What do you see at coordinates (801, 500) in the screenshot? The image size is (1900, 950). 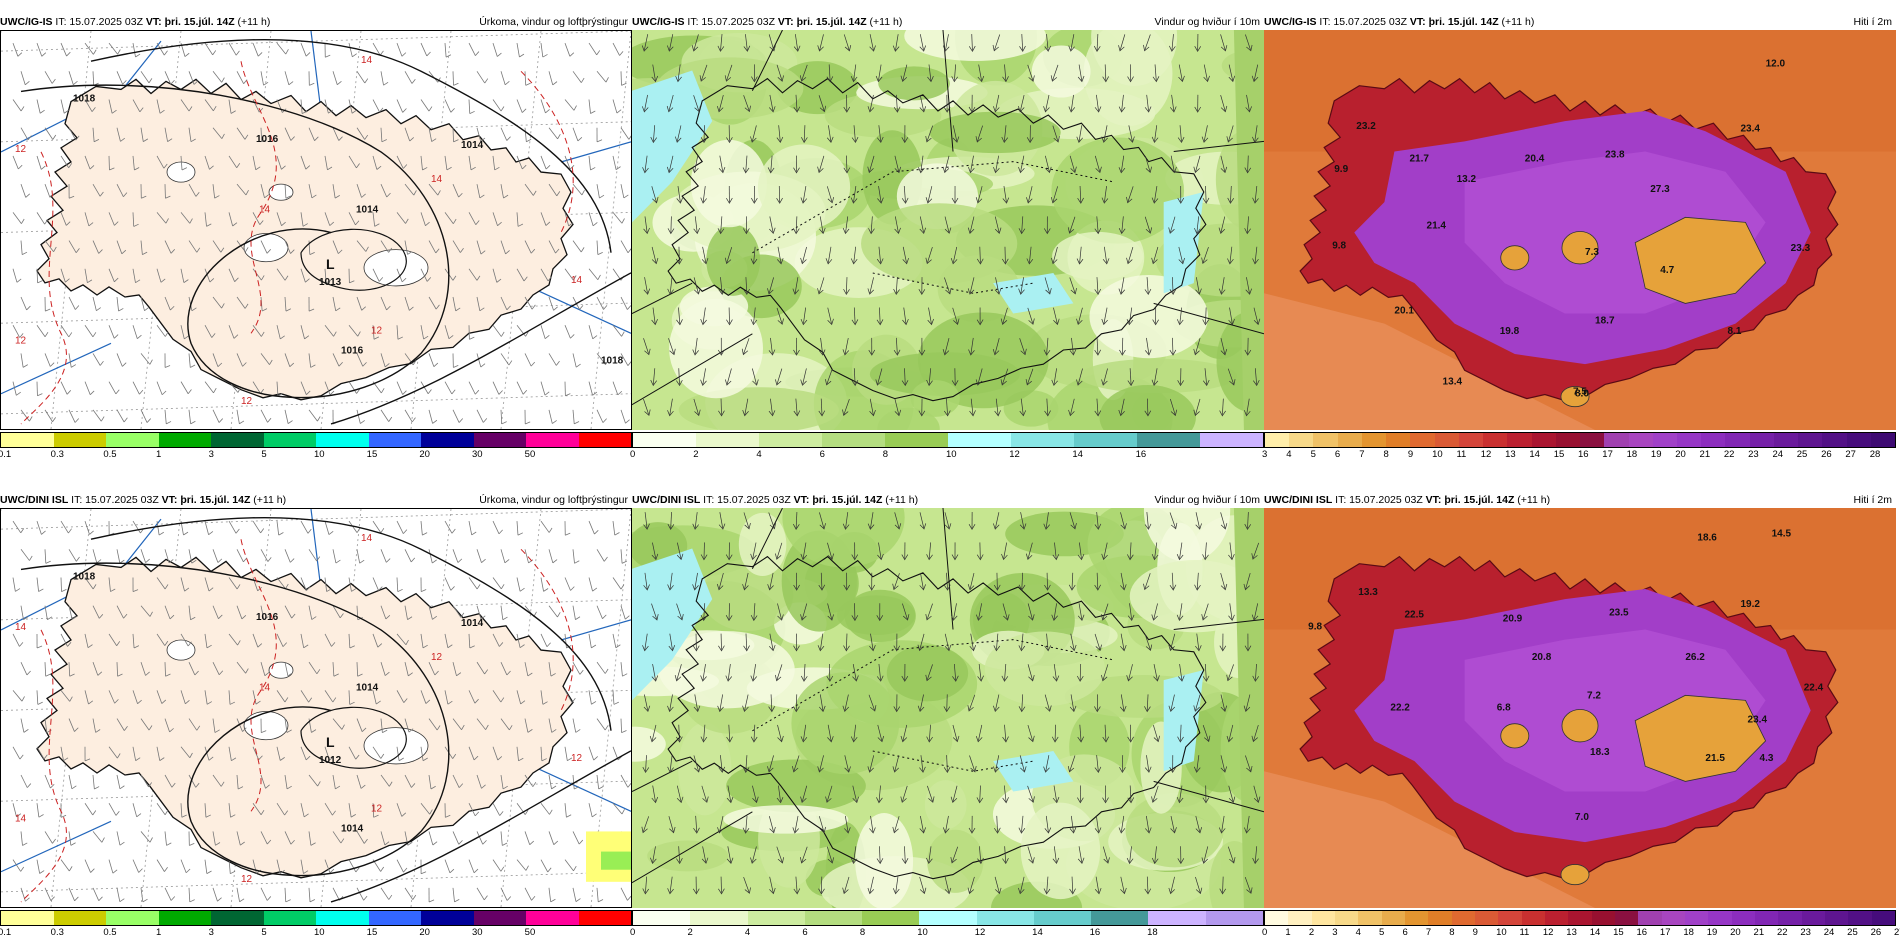 I see `valid-label: VT:` at bounding box center [801, 500].